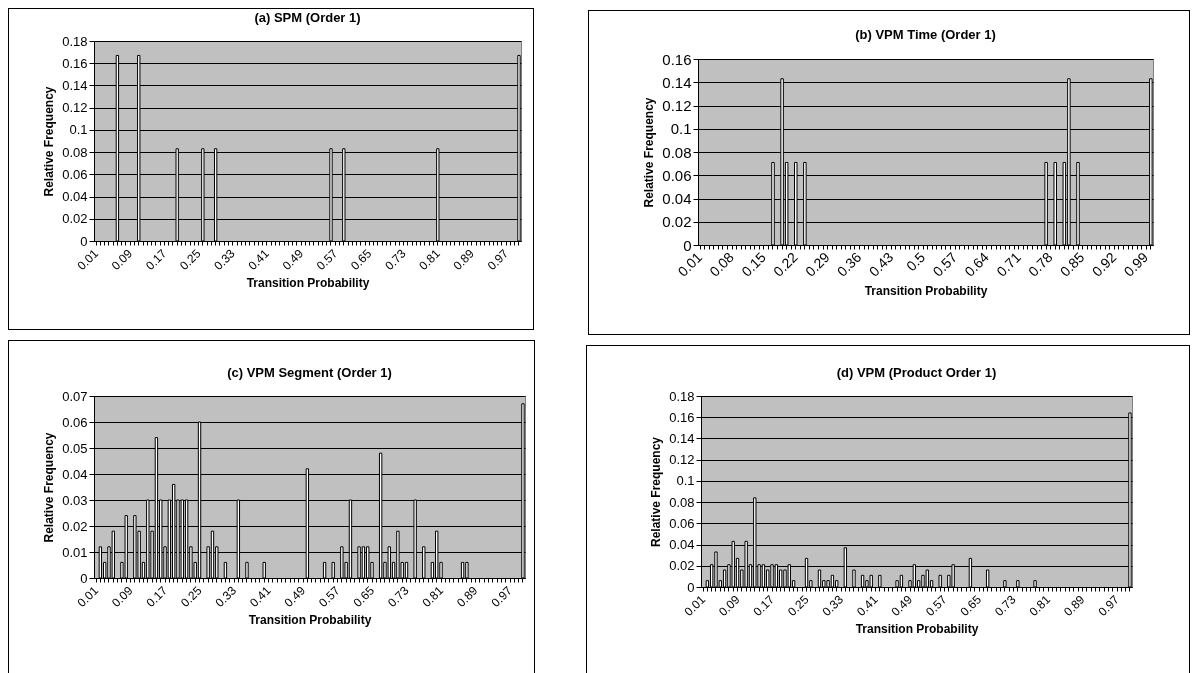 The height and width of the screenshot is (673, 1200). What do you see at coordinates (849, 264) in the screenshot?
I see `x-tick-label: 0.36` at bounding box center [849, 264].